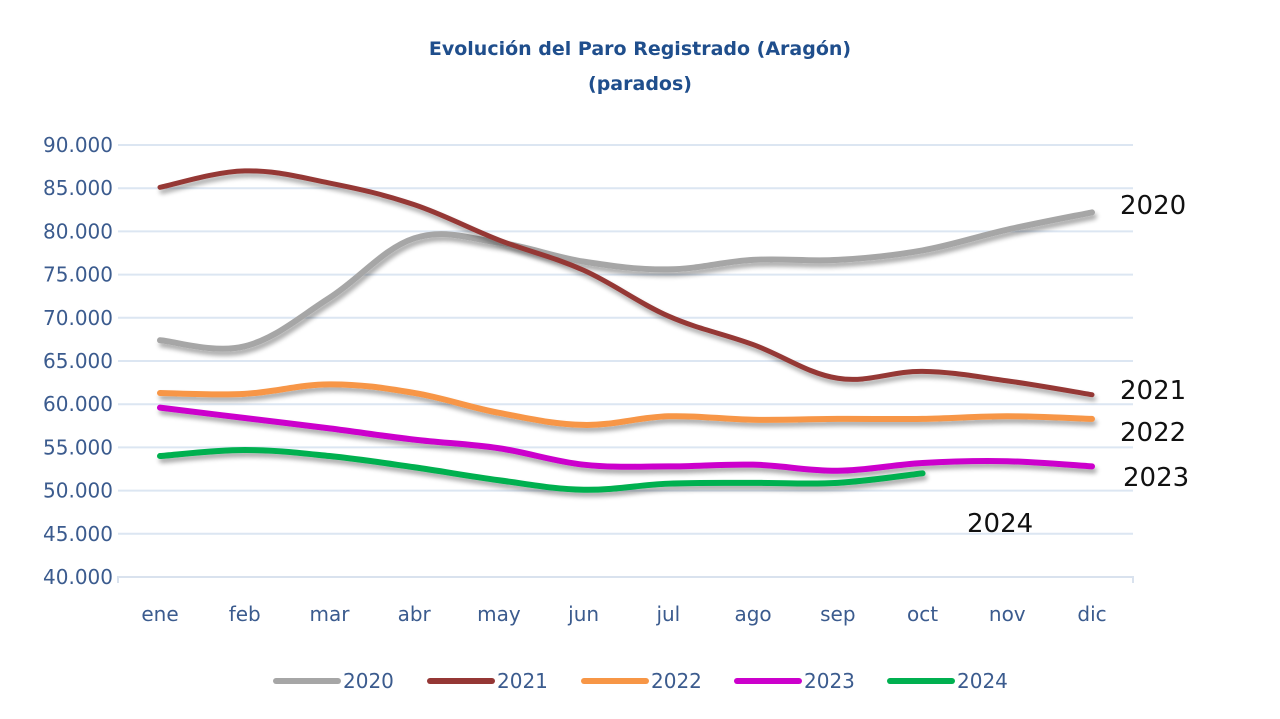 The width and height of the screenshot is (1280, 719). What do you see at coordinates (78, 447) in the screenshot?
I see `y-tick-label: 55.000` at bounding box center [78, 447].